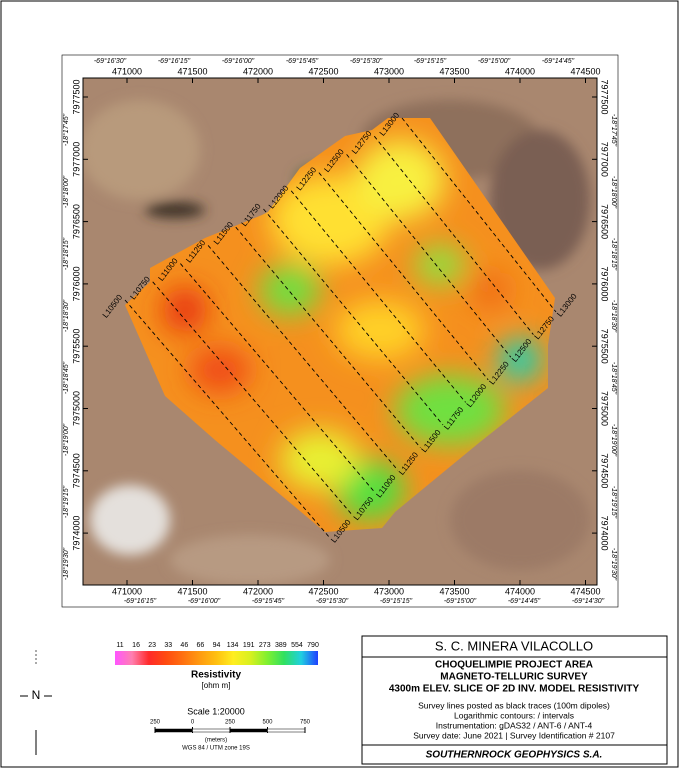  I want to click on legend-tick-label: 23, so click(152, 645).